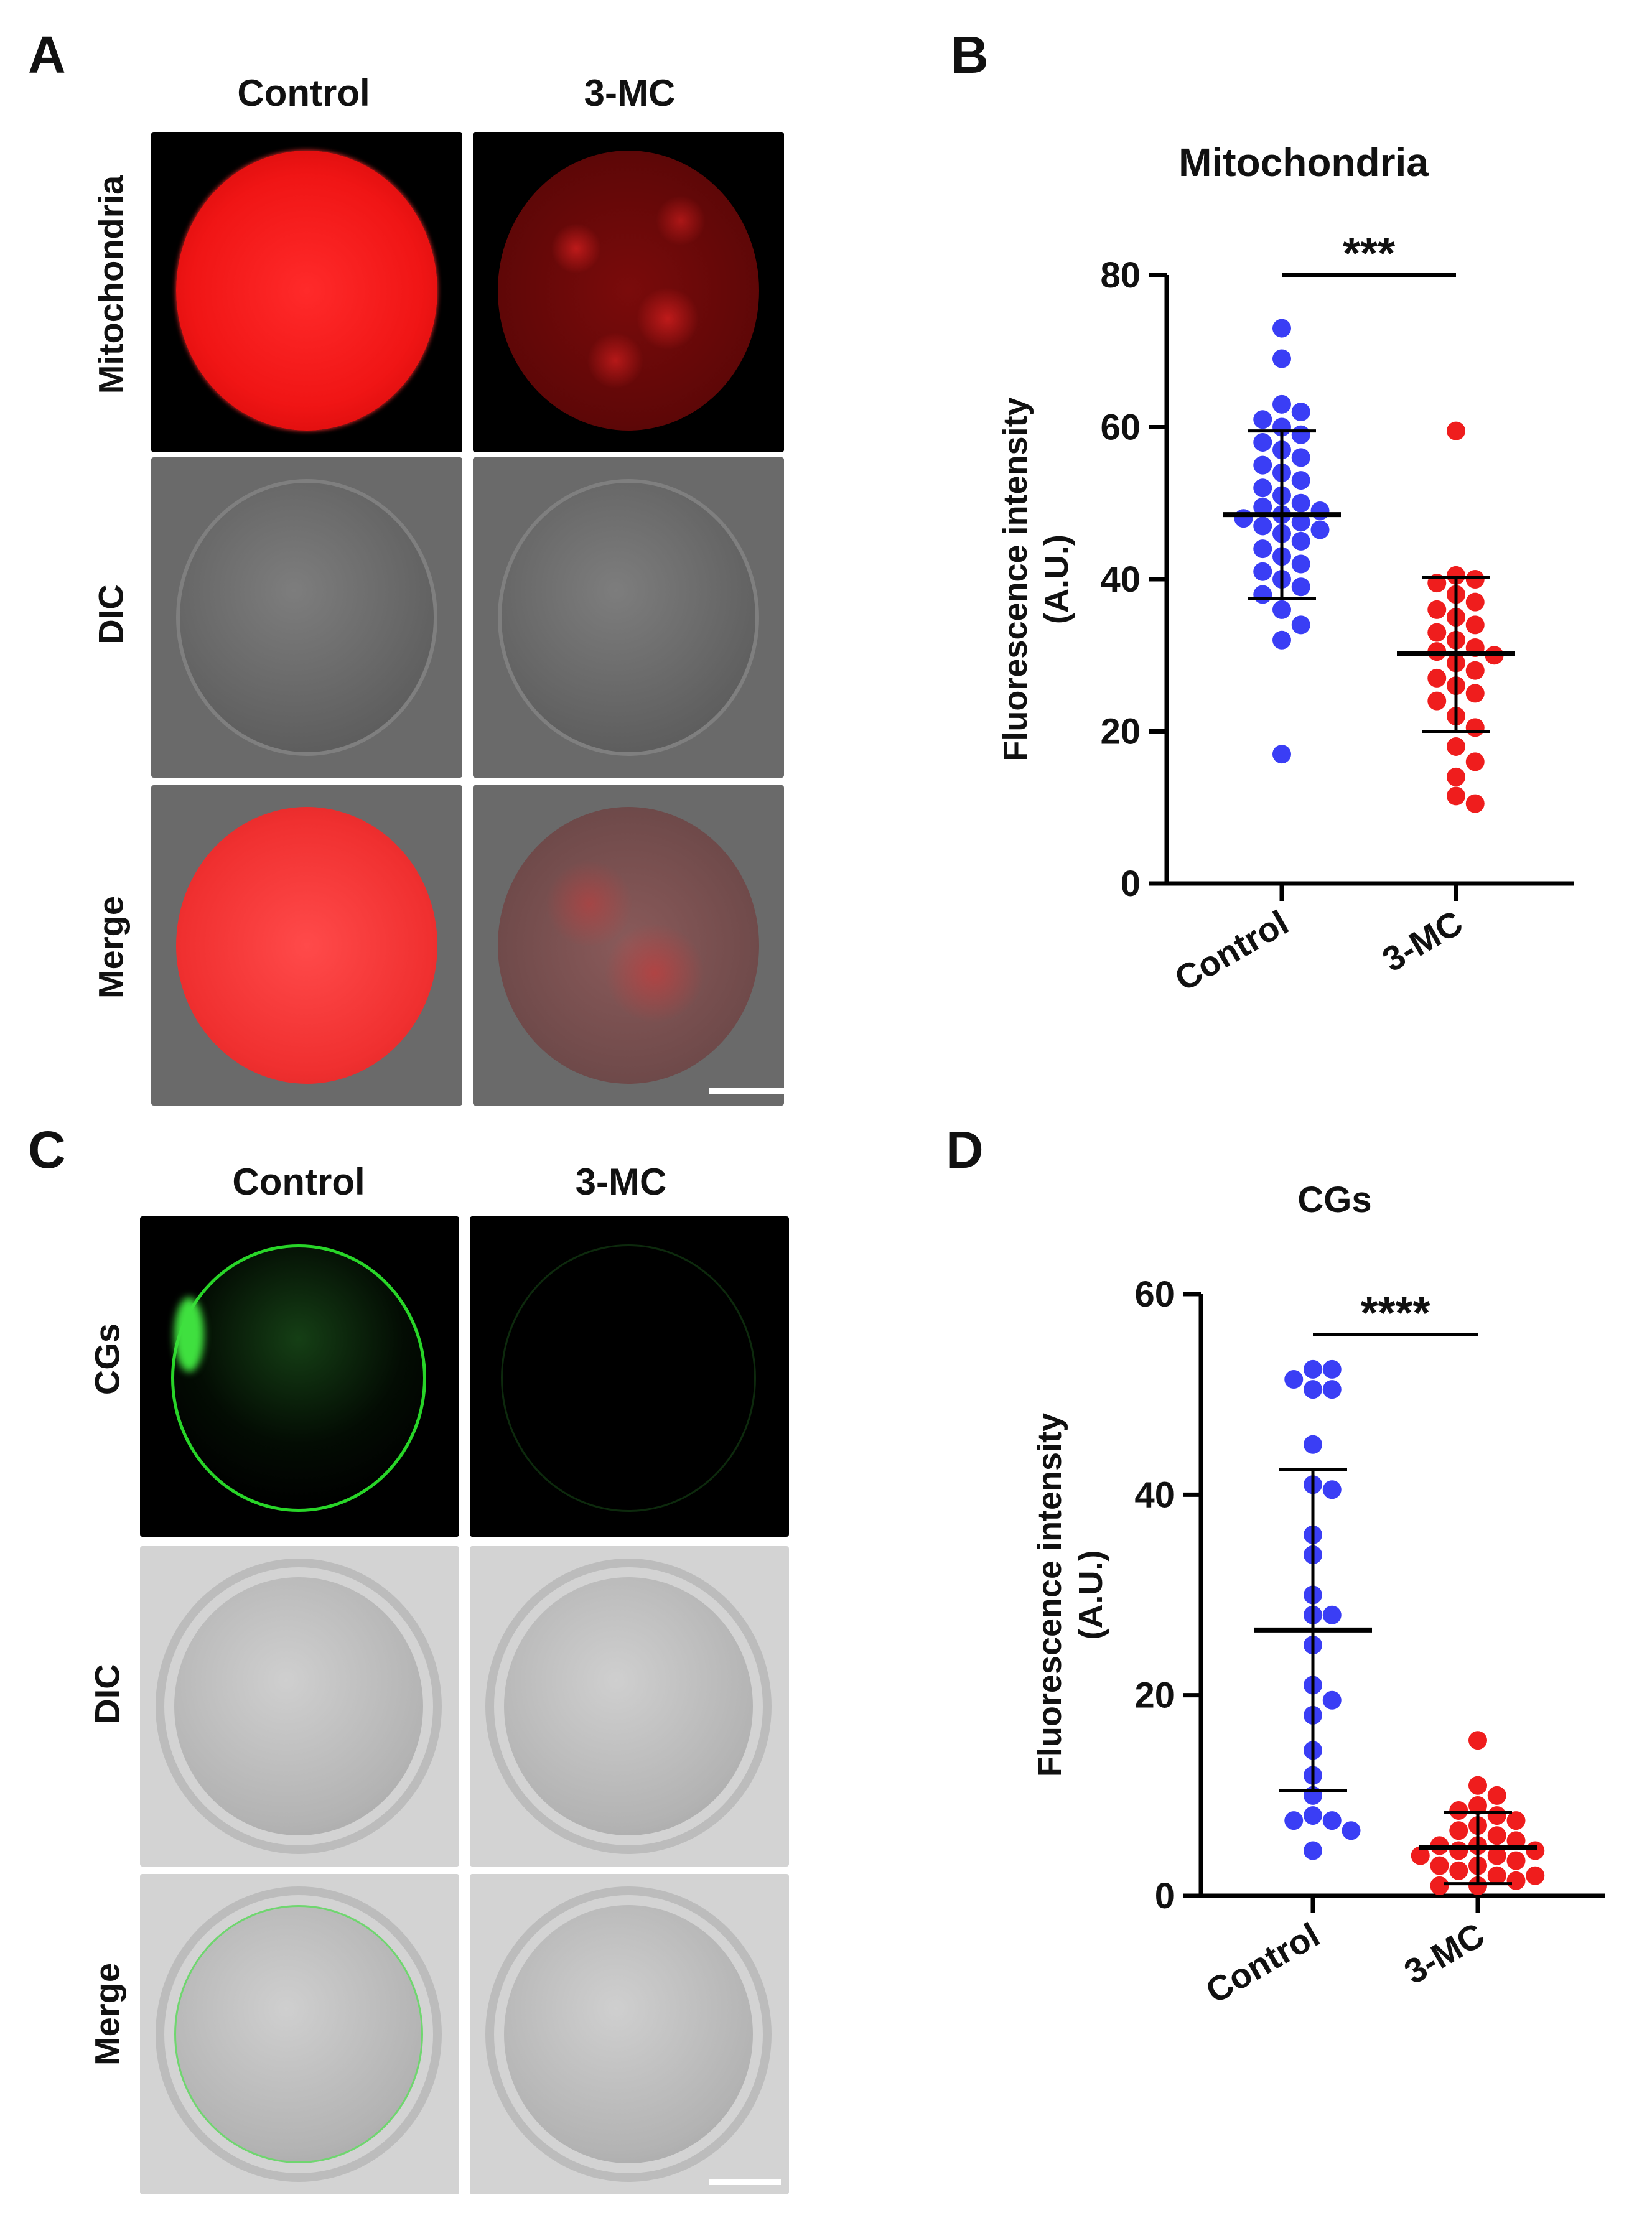  What do you see at coordinates (1131, 884) in the screenshot?
I see `y-tick-label: 0` at bounding box center [1131, 884].